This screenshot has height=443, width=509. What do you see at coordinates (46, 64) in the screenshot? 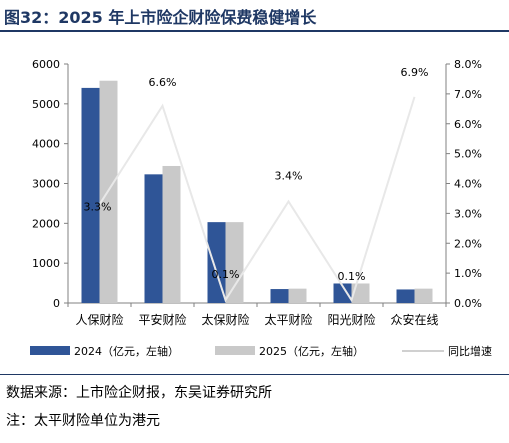
I see `left-tick-label: 6000` at bounding box center [46, 64].